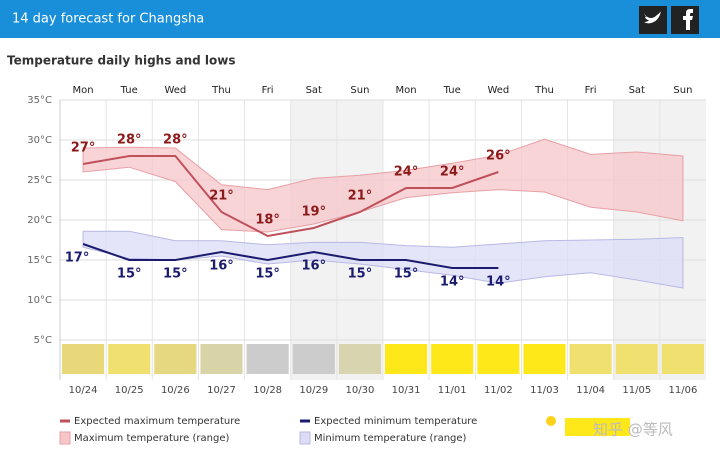 This screenshot has height=460, width=720. What do you see at coordinates (360, 390) in the screenshot?
I see `x-tick-label: 10/30` at bounding box center [360, 390].